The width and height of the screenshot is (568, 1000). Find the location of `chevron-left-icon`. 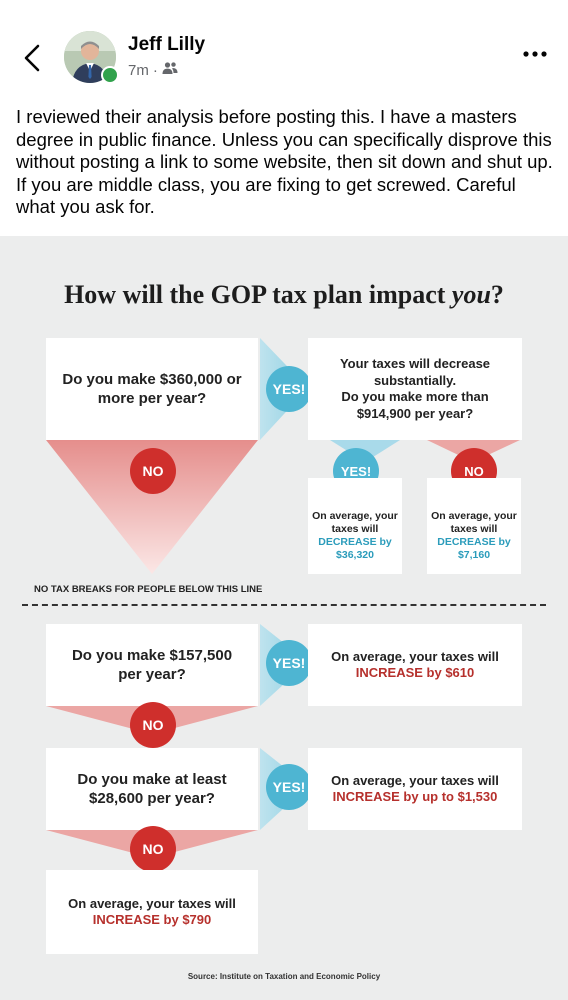

chevron-left-icon is located at coordinates (34, 58).